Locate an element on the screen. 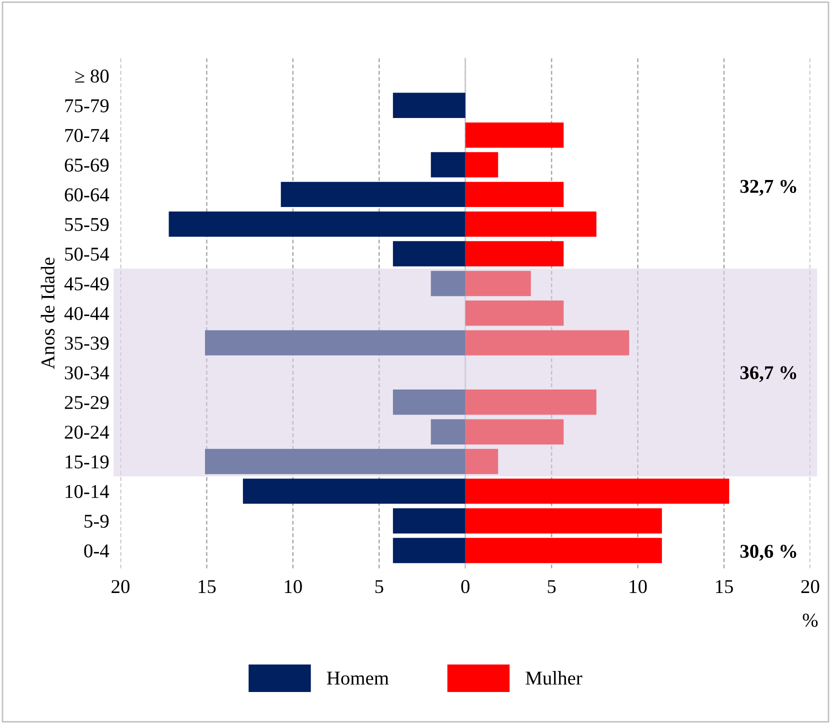 The height and width of the screenshot is (724, 831). y-tick-label: 20-24 is located at coordinates (87, 432).